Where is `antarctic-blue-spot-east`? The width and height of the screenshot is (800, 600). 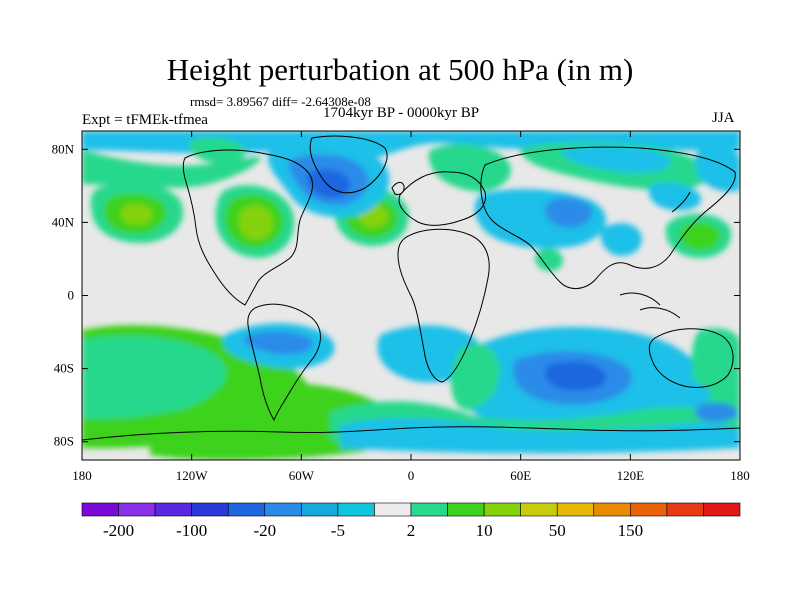 antarctic-blue-spot-east is located at coordinates (716, 412).